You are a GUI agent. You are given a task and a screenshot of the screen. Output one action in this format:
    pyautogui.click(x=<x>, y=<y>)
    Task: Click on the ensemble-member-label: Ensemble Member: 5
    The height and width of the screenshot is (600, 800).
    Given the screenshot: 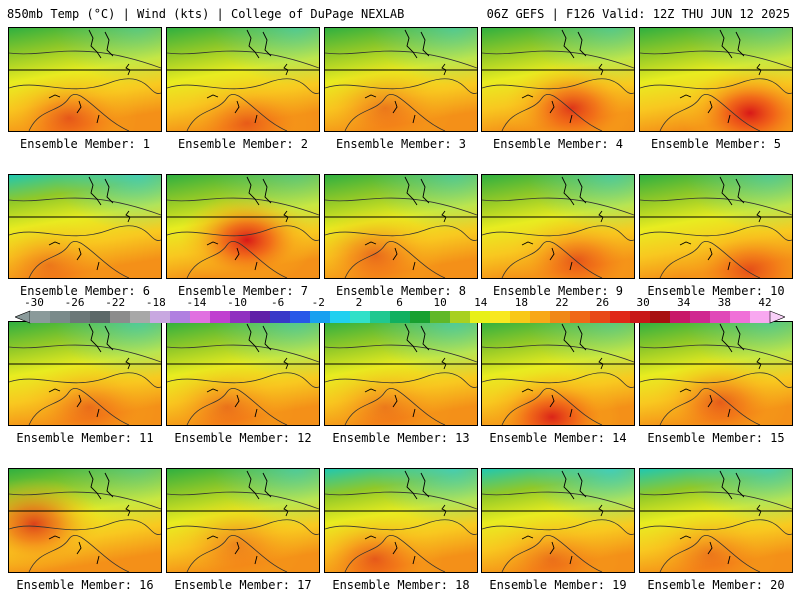 What is the action you would take?
    pyautogui.click(x=716, y=144)
    